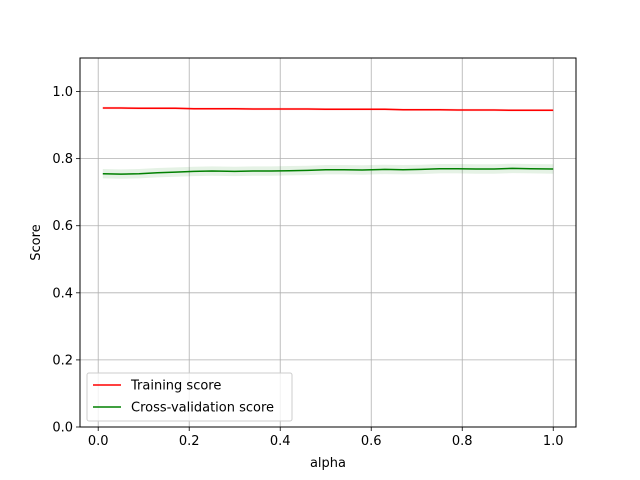  Describe the element at coordinates (202, 408) in the screenshot. I see `legend-label-cross-validation: Cross-validation score` at that location.